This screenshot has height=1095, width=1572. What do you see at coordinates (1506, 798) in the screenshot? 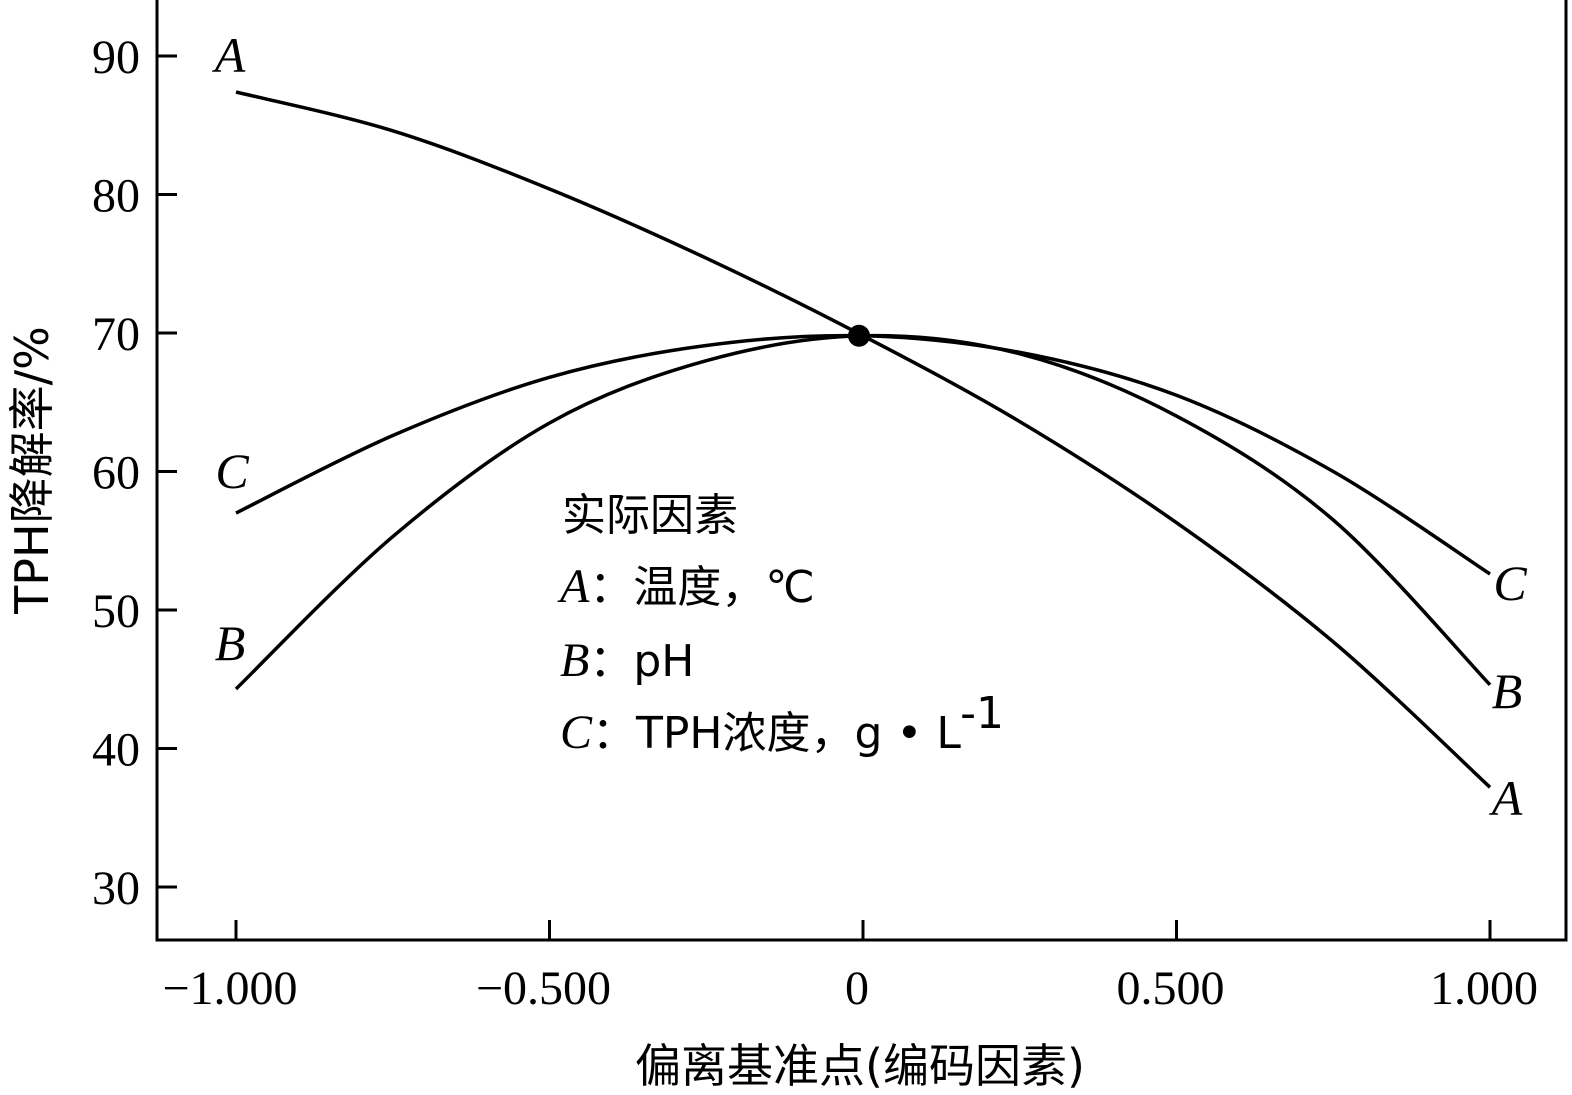
I see `curve-label-a-right: A` at bounding box center [1506, 798].